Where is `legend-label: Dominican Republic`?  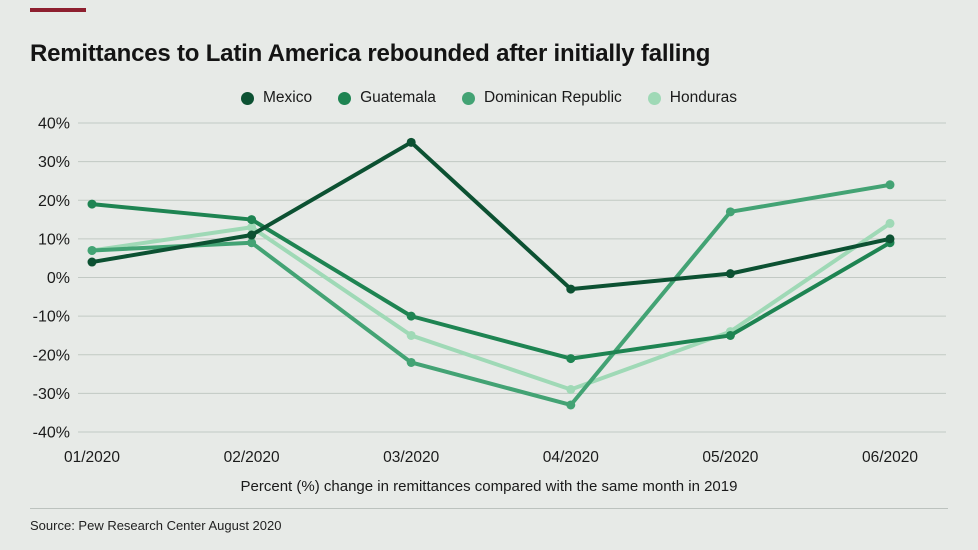
legend-label: Dominican Republic is located at coordinates (552, 97).